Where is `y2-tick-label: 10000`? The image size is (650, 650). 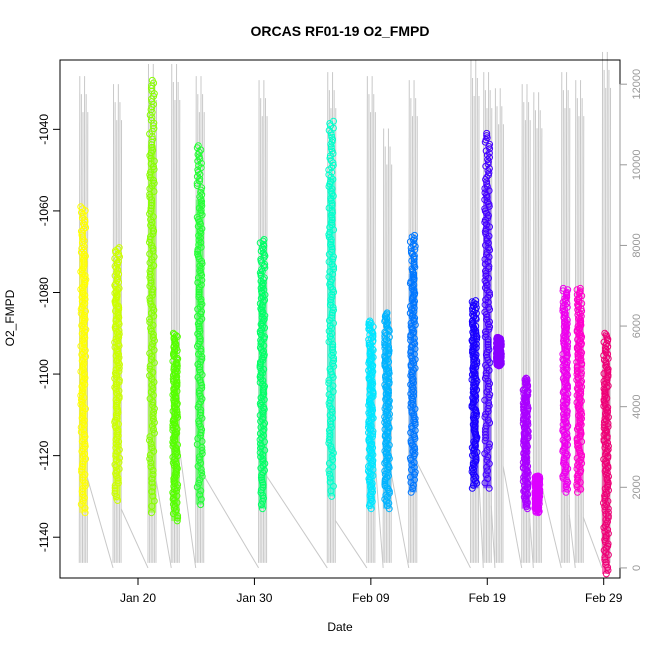
y2-tick-label: 10000 is located at coordinates (637, 165).